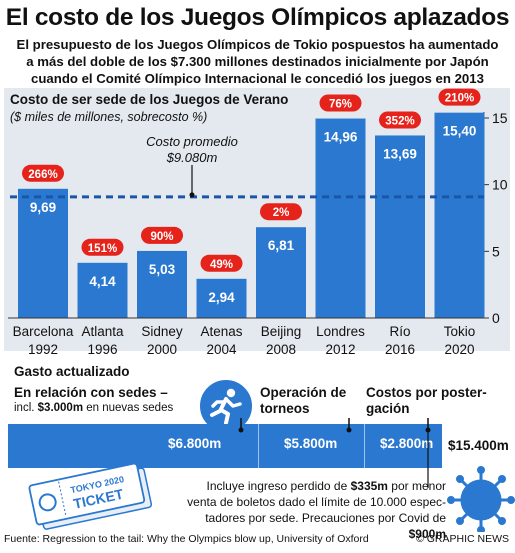 This screenshot has width=515, height=553. What do you see at coordinates (43, 331) in the screenshot?
I see `x-tick-label-city: Barcelona` at bounding box center [43, 331].